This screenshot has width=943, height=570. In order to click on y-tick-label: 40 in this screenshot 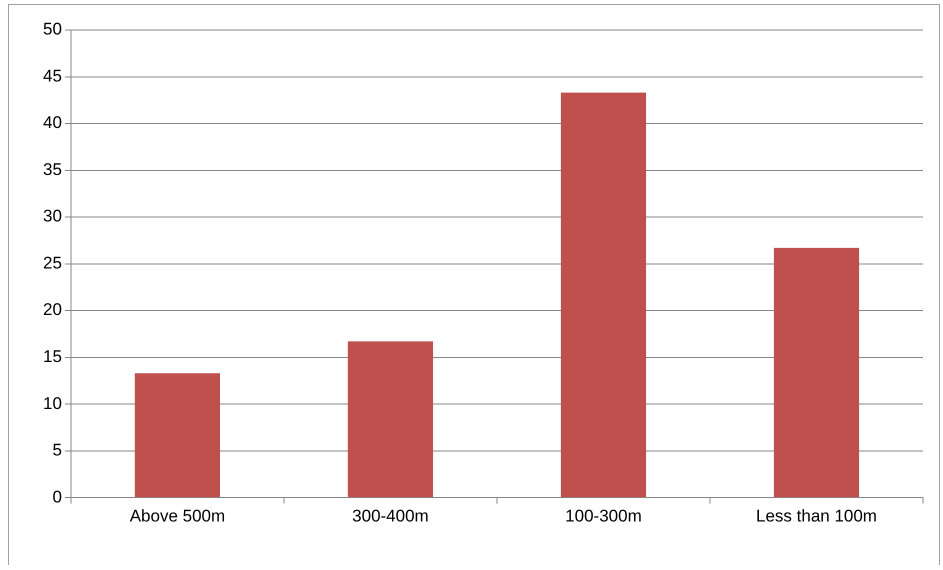, I will do `click(52, 122)`.